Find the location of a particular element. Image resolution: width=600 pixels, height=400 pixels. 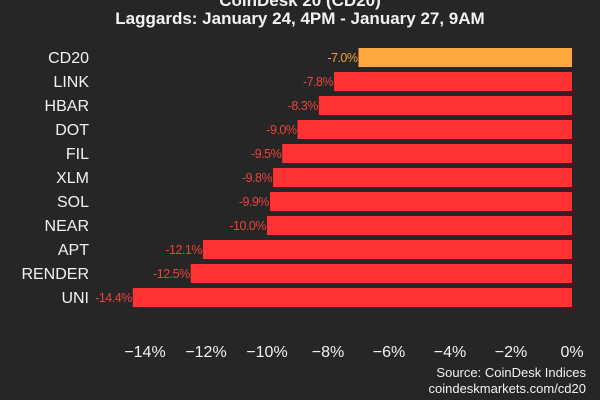

bar-xlm is located at coordinates (422, 177).